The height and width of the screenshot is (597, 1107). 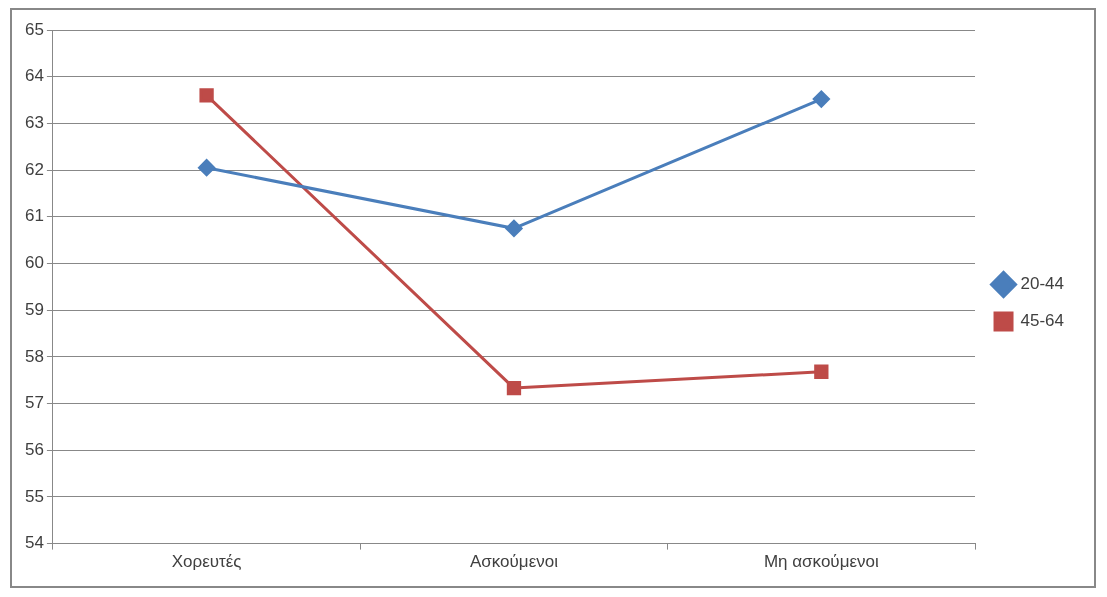 What do you see at coordinates (34, 403) in the screenshot?
I see `y-tick-label: 57` at bounding box center [34, 403].